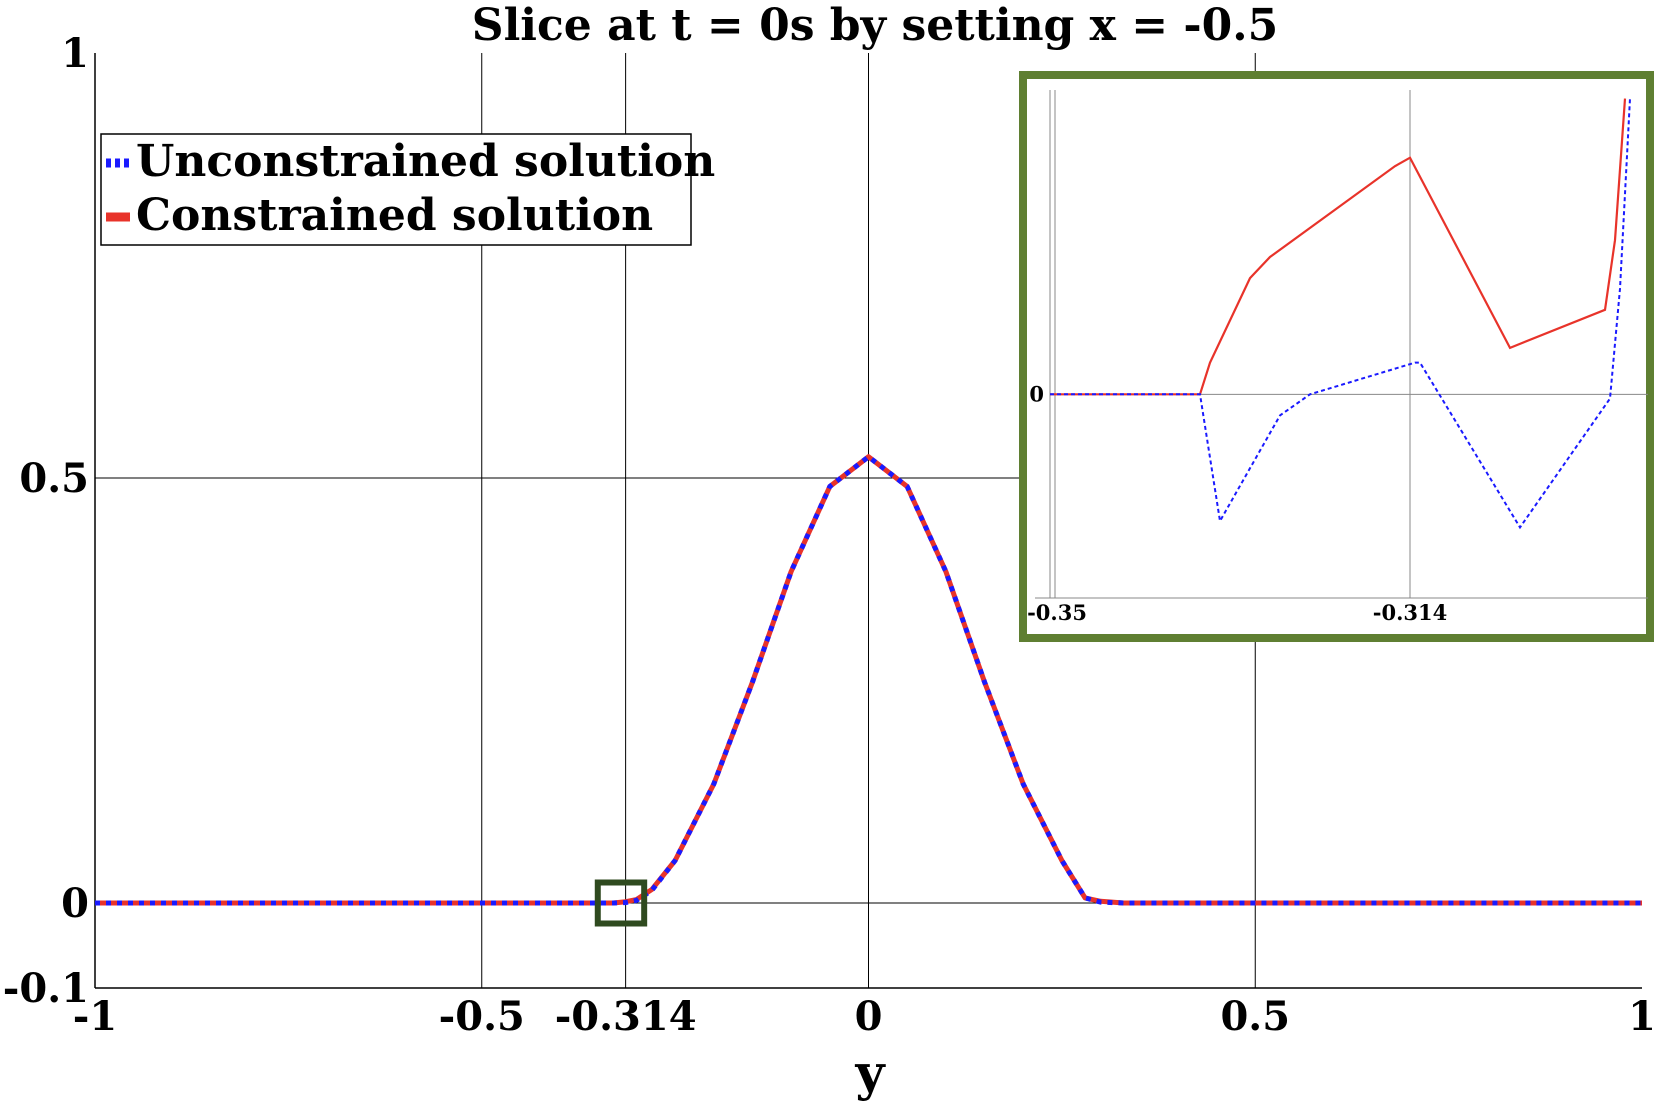 This screenshot has height=1102, width=1660. I want to click on x-tick-label: 1, so click(1642, 1016).